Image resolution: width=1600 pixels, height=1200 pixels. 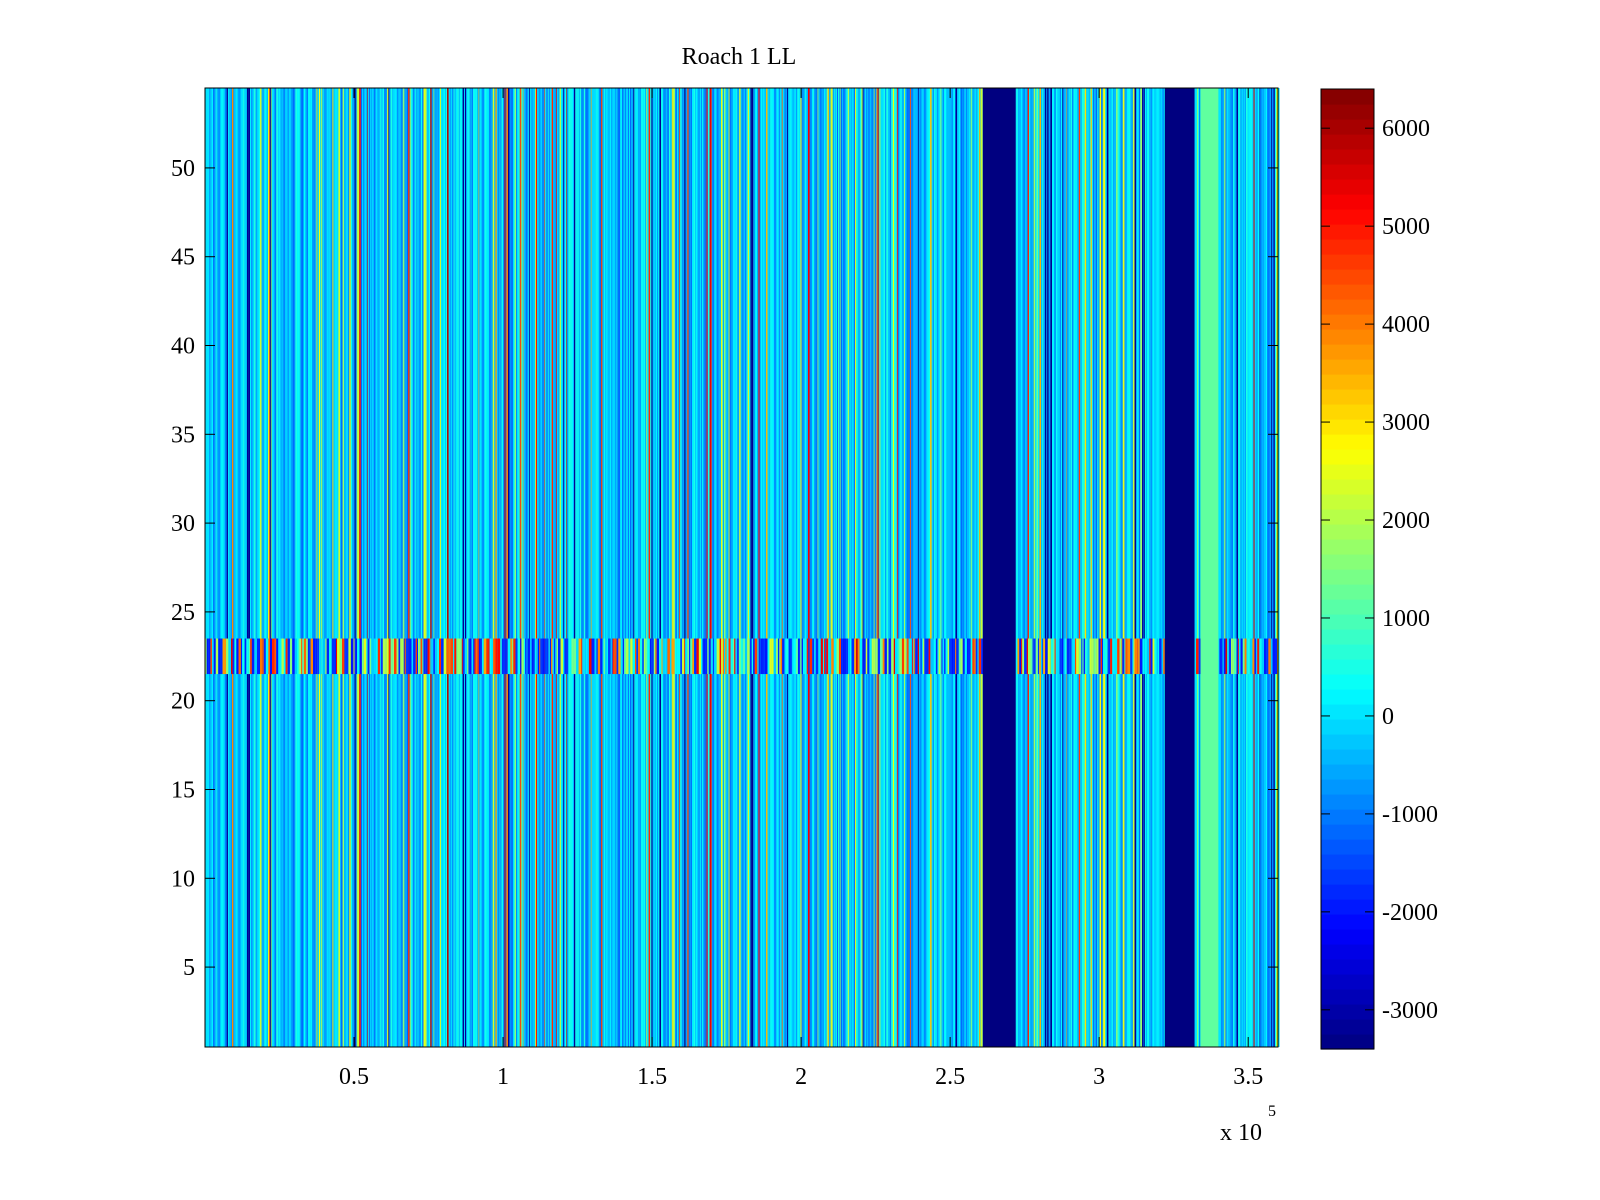 What do you see at coordinates (1209, 567) in the screenshot?
I see `heatmap-column-band` at bounding box center [1209, 567].